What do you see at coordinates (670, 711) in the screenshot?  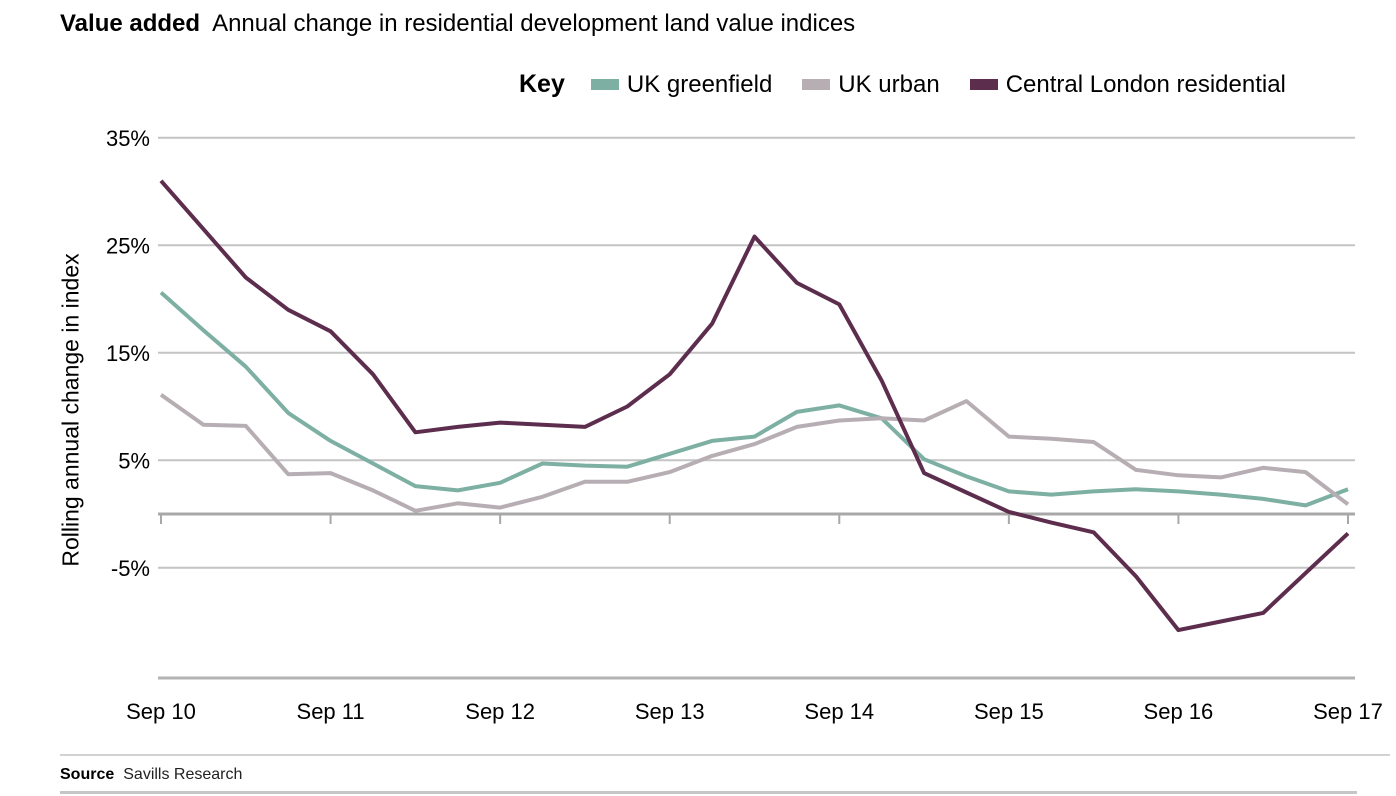 I see `x-tick-label: Sep 13` at bounding box center [670, 711].